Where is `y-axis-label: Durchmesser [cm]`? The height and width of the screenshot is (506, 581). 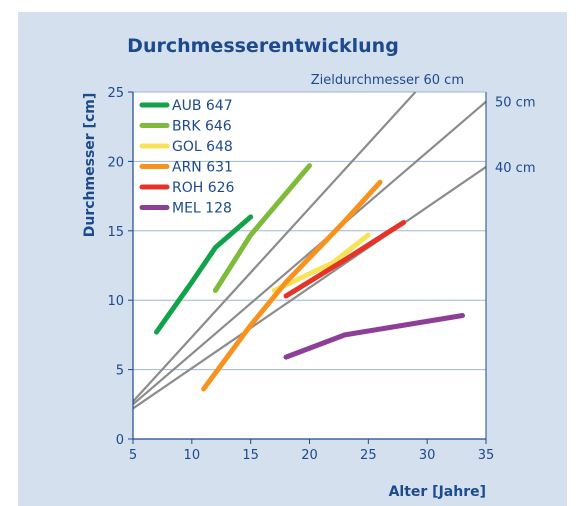
y-axis-label: Durchmesser [cm] is located at coordinates (90, 165).